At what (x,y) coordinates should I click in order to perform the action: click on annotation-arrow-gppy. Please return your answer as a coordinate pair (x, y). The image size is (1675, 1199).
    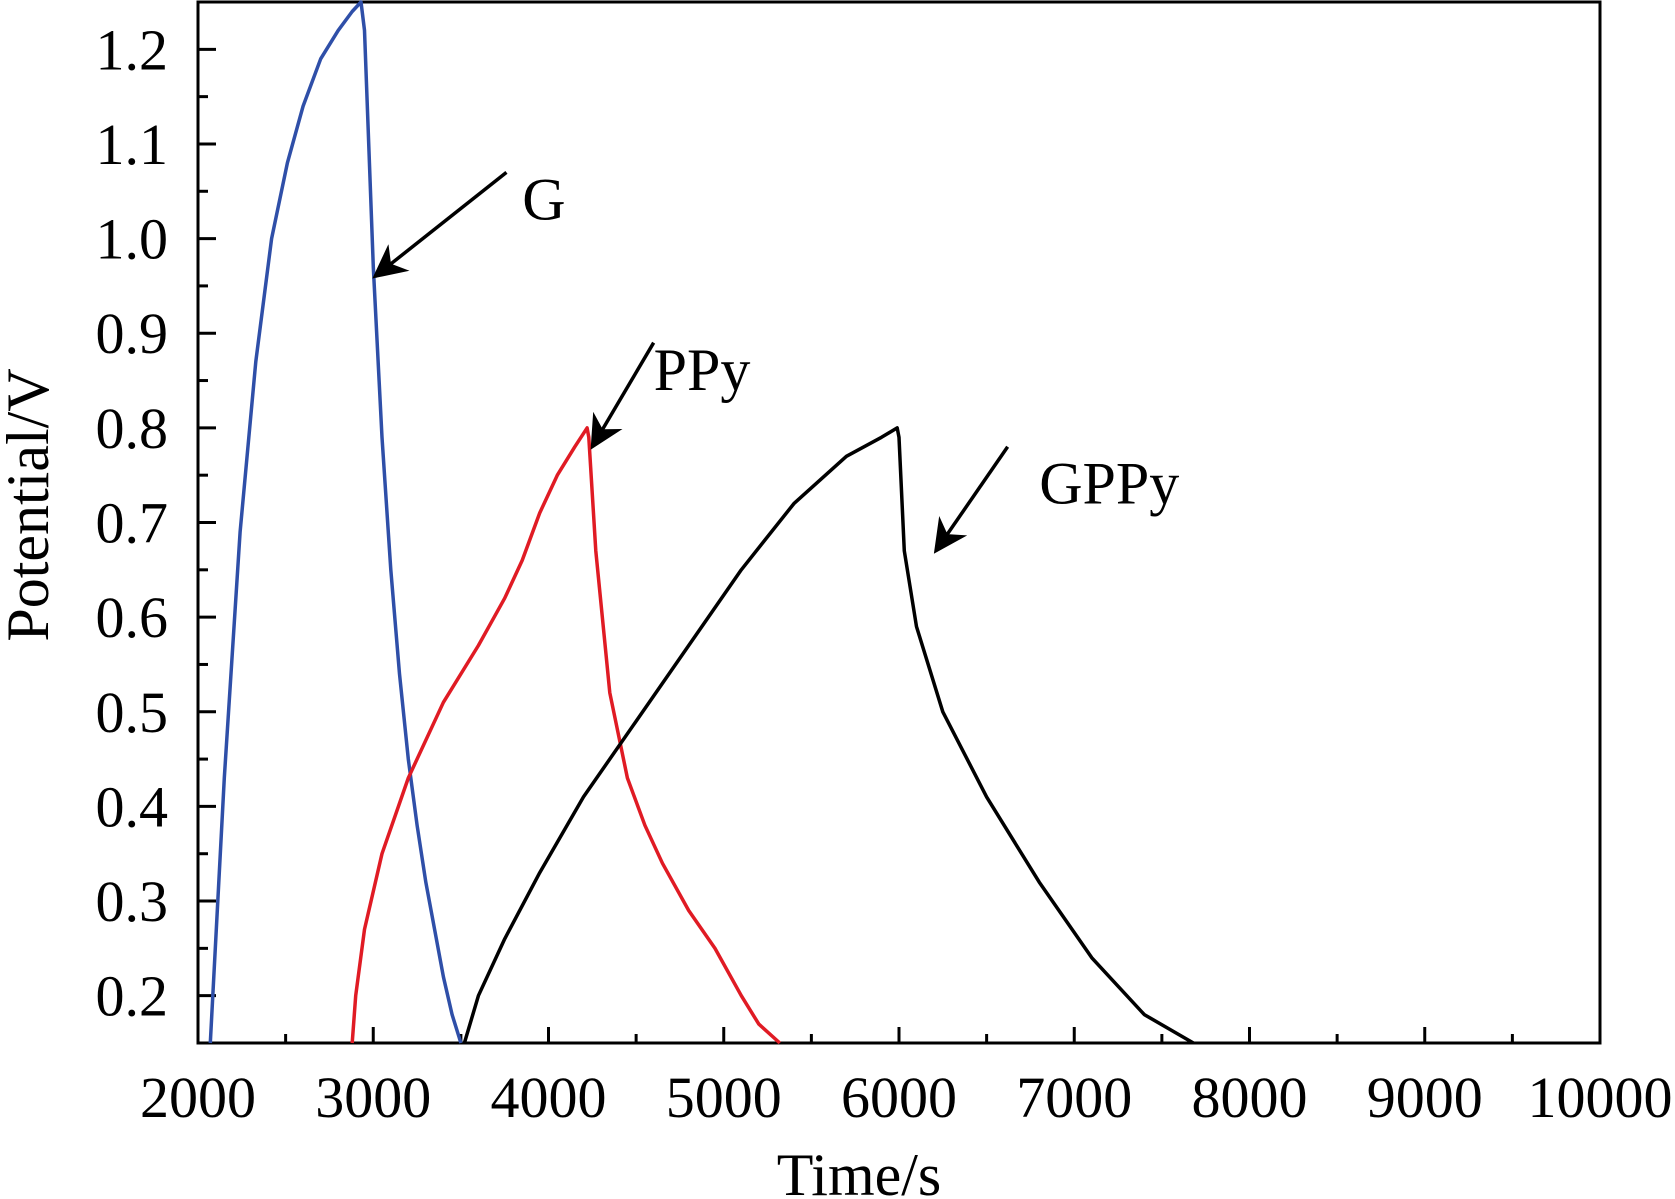
    Looking at the image, I should click on (971, 499).